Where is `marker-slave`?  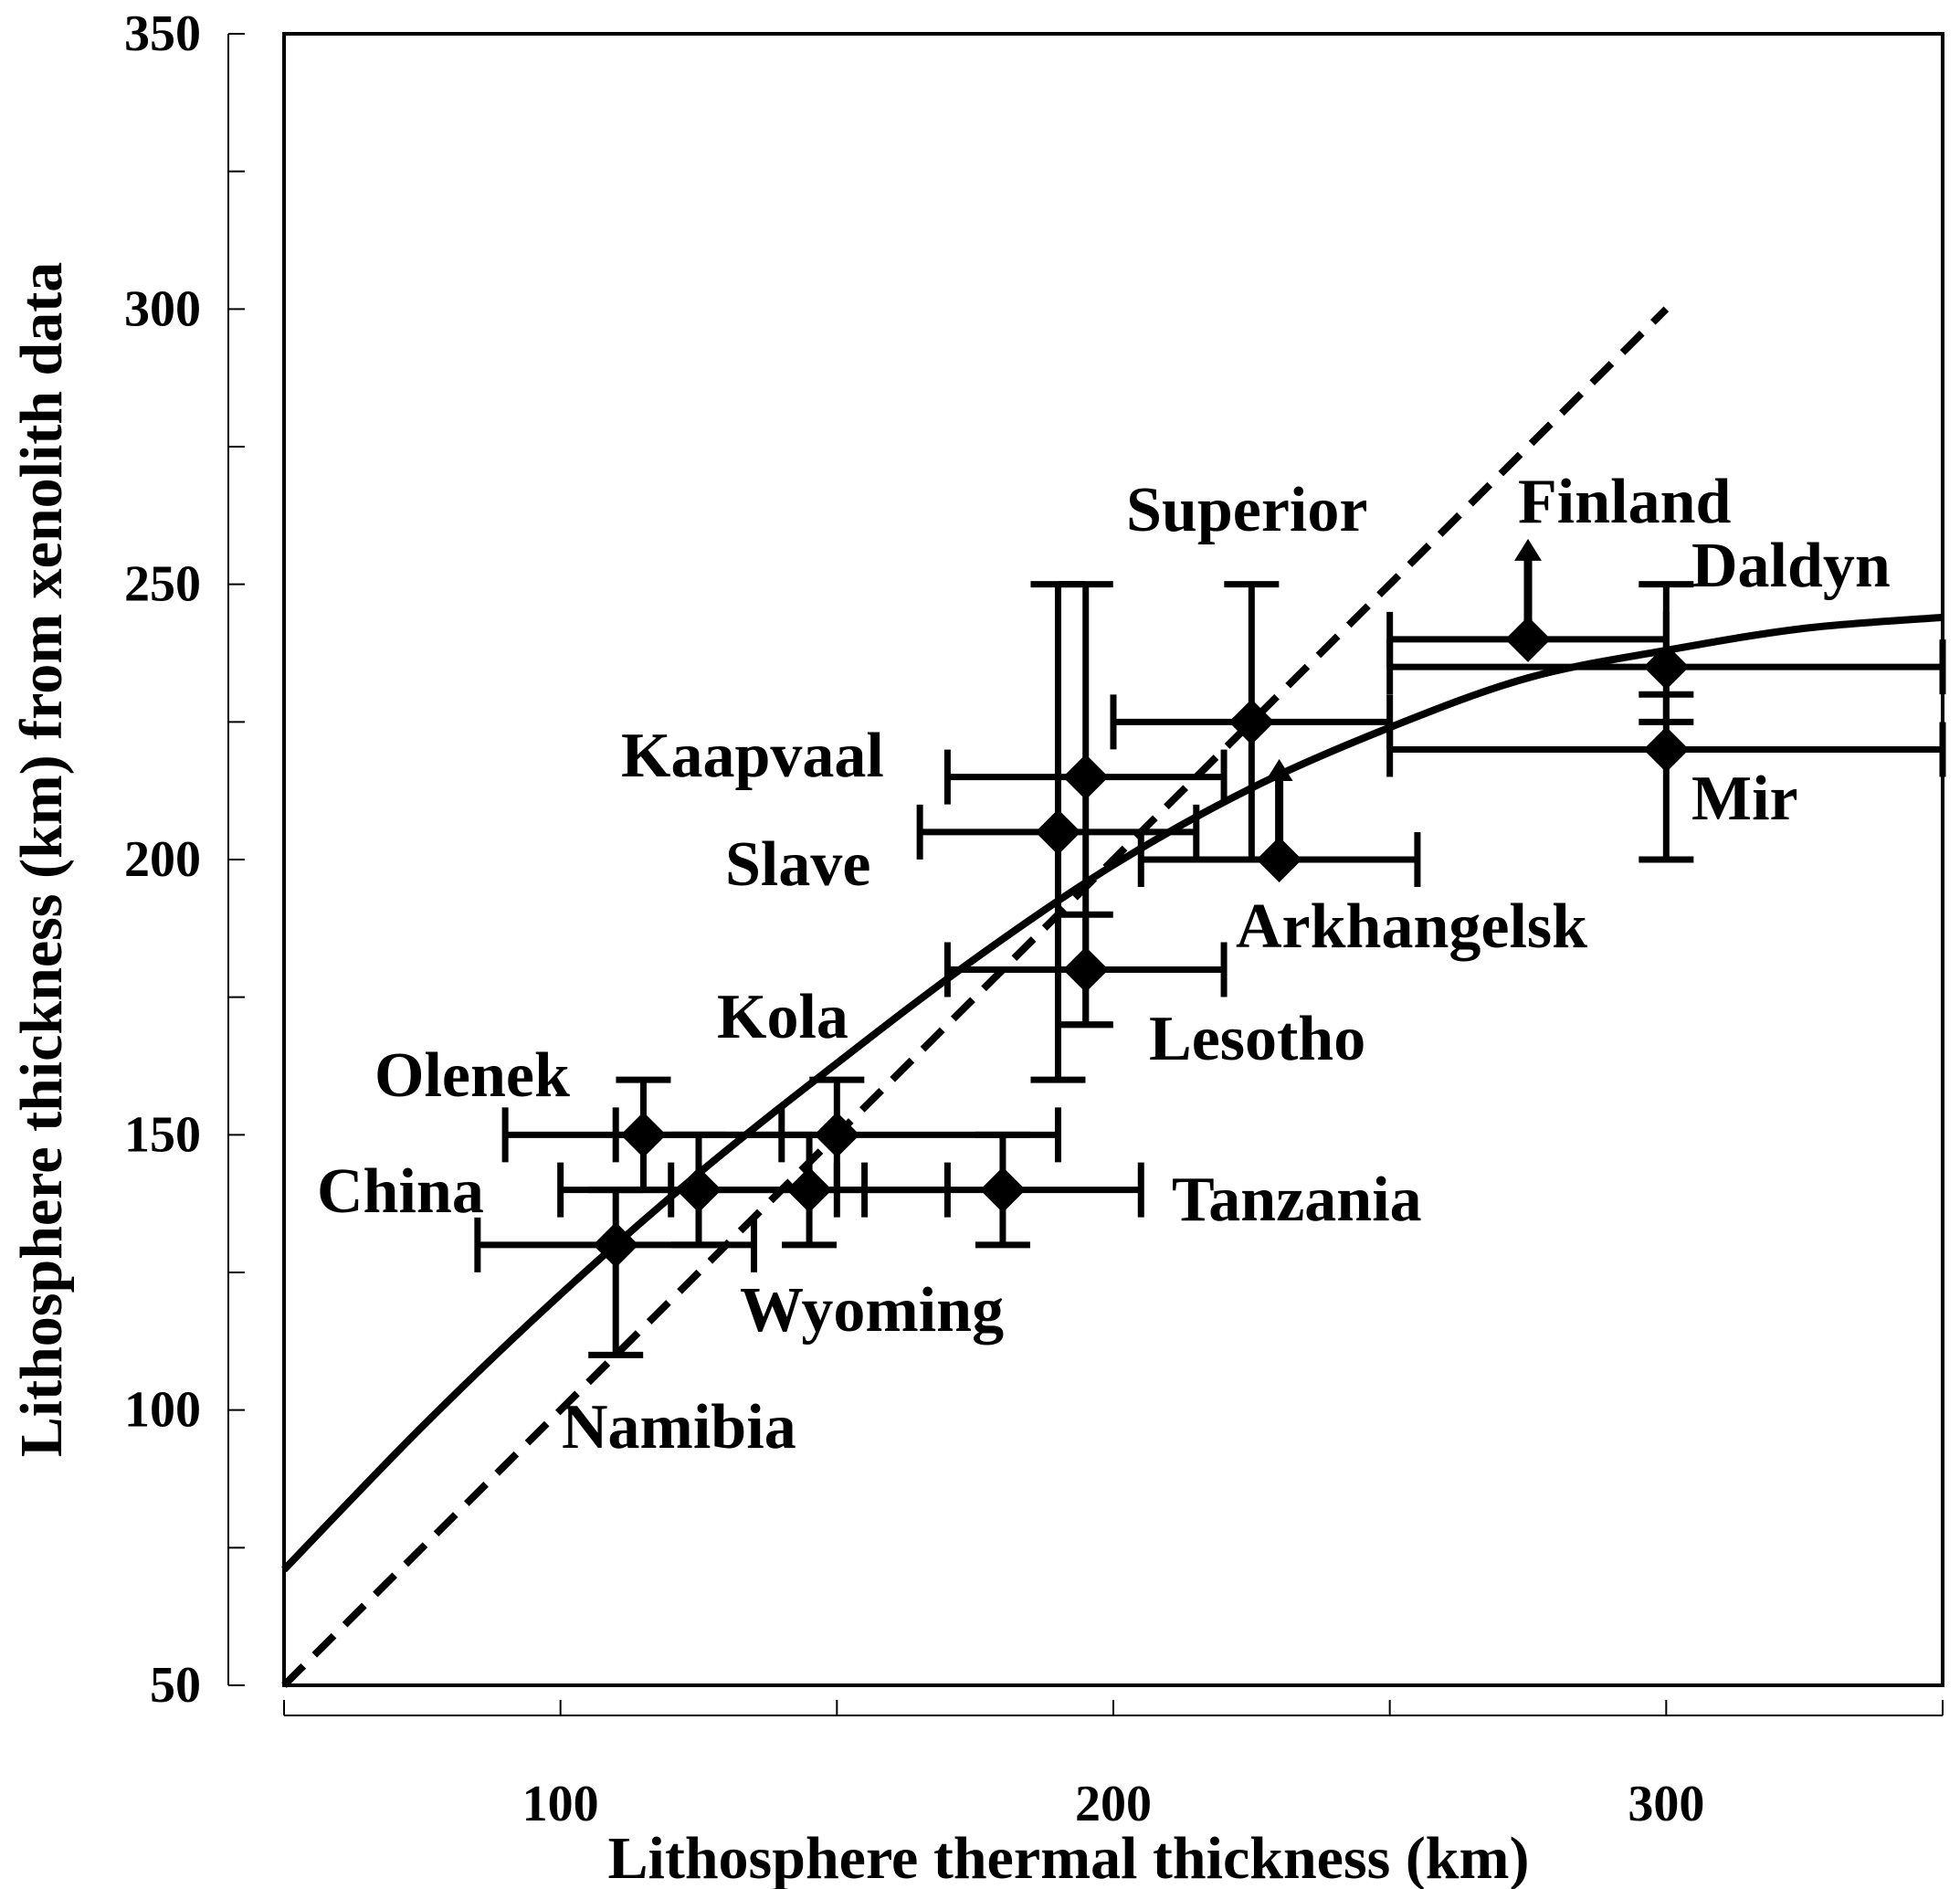 marker-slave is located at coordinates (1058, 831).